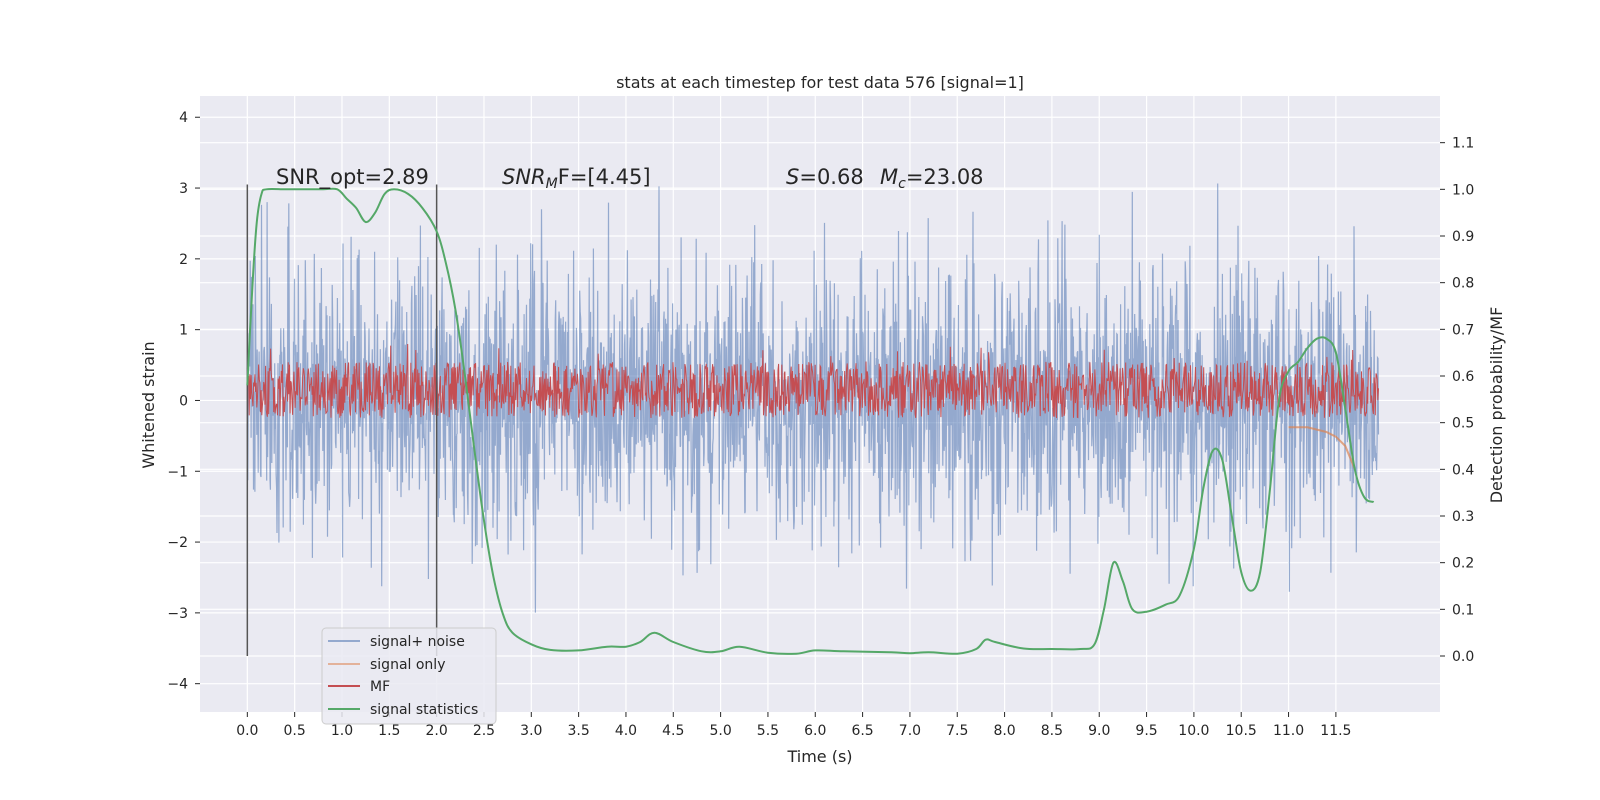 Image resolution: width=1600 pixels, height=800 pixels. I want to click on y-tick-label: −3, so click(177, 614).